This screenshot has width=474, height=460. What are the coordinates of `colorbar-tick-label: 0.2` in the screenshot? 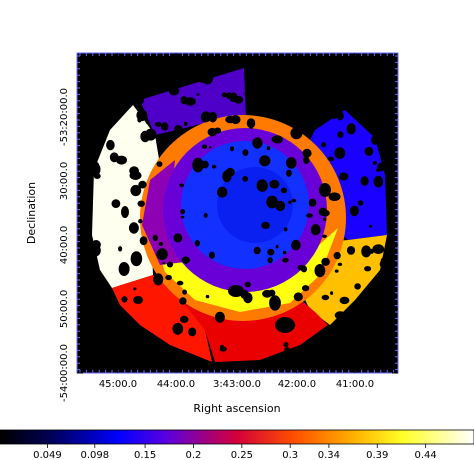 It's located at (194, 455).